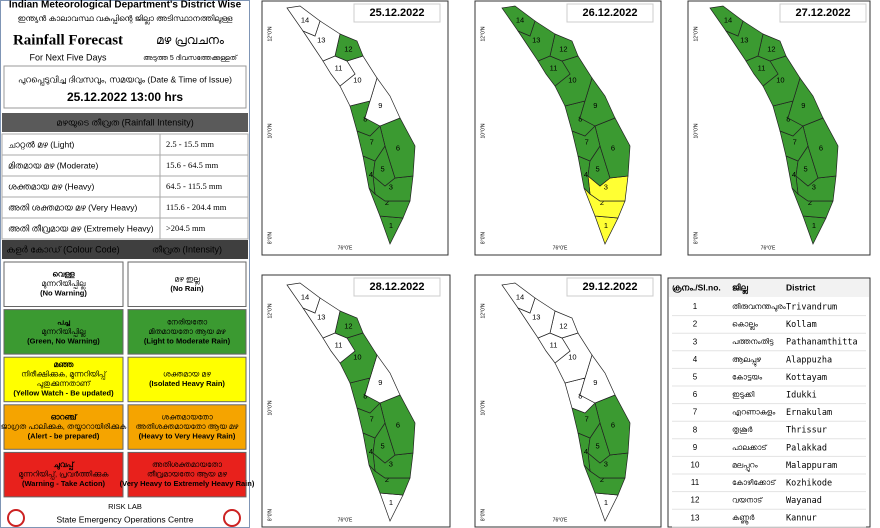 The height and width of the screenshot is (528, 880). What do you see at coordinates (63, 465) in the screenshot?
I see `colour-text: ചുവപ്പ്` at bounding box center [63, 465].